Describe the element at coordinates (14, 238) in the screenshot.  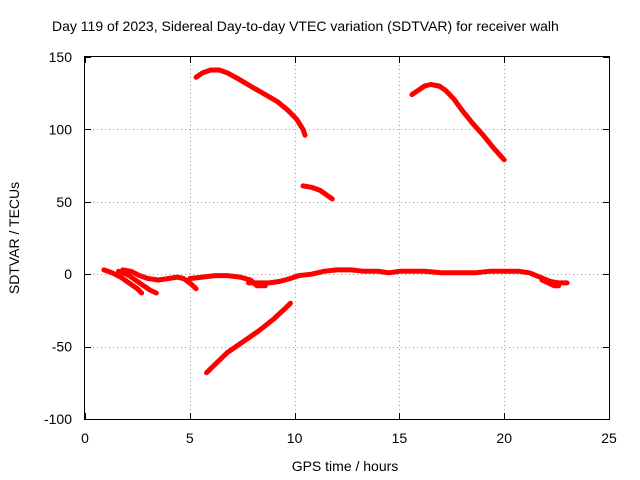
I see `y-axis-label: SDTVAR / TECUs` at that location.